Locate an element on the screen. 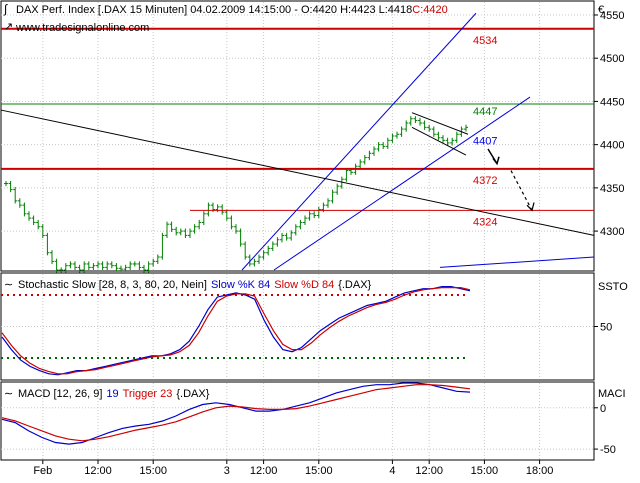 Image resolution: width=640 pixels, height=483 pixels. stoch-layer is located at coordinates (236, 331).